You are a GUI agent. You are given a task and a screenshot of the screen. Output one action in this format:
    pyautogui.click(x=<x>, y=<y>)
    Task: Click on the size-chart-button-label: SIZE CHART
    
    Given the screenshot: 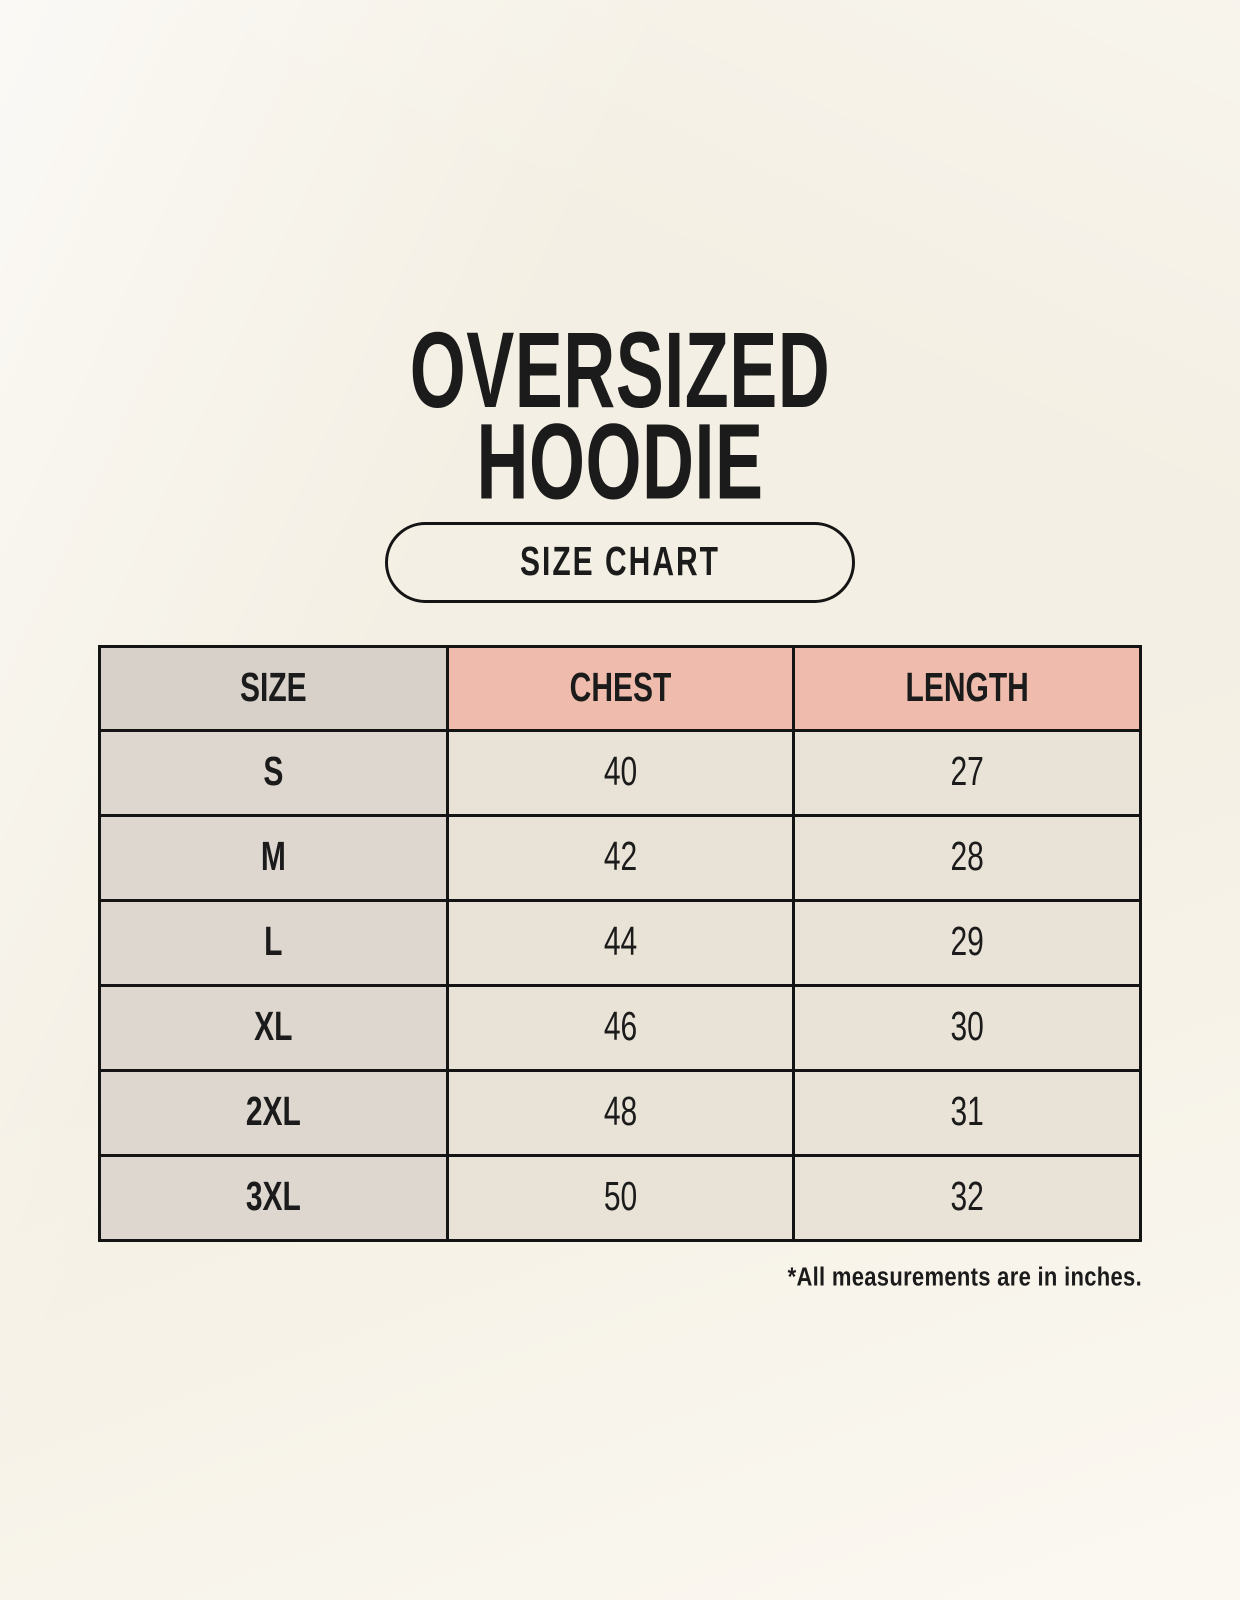 What is the action you would take?
    pyautogui.click(x=620, y=562)
    